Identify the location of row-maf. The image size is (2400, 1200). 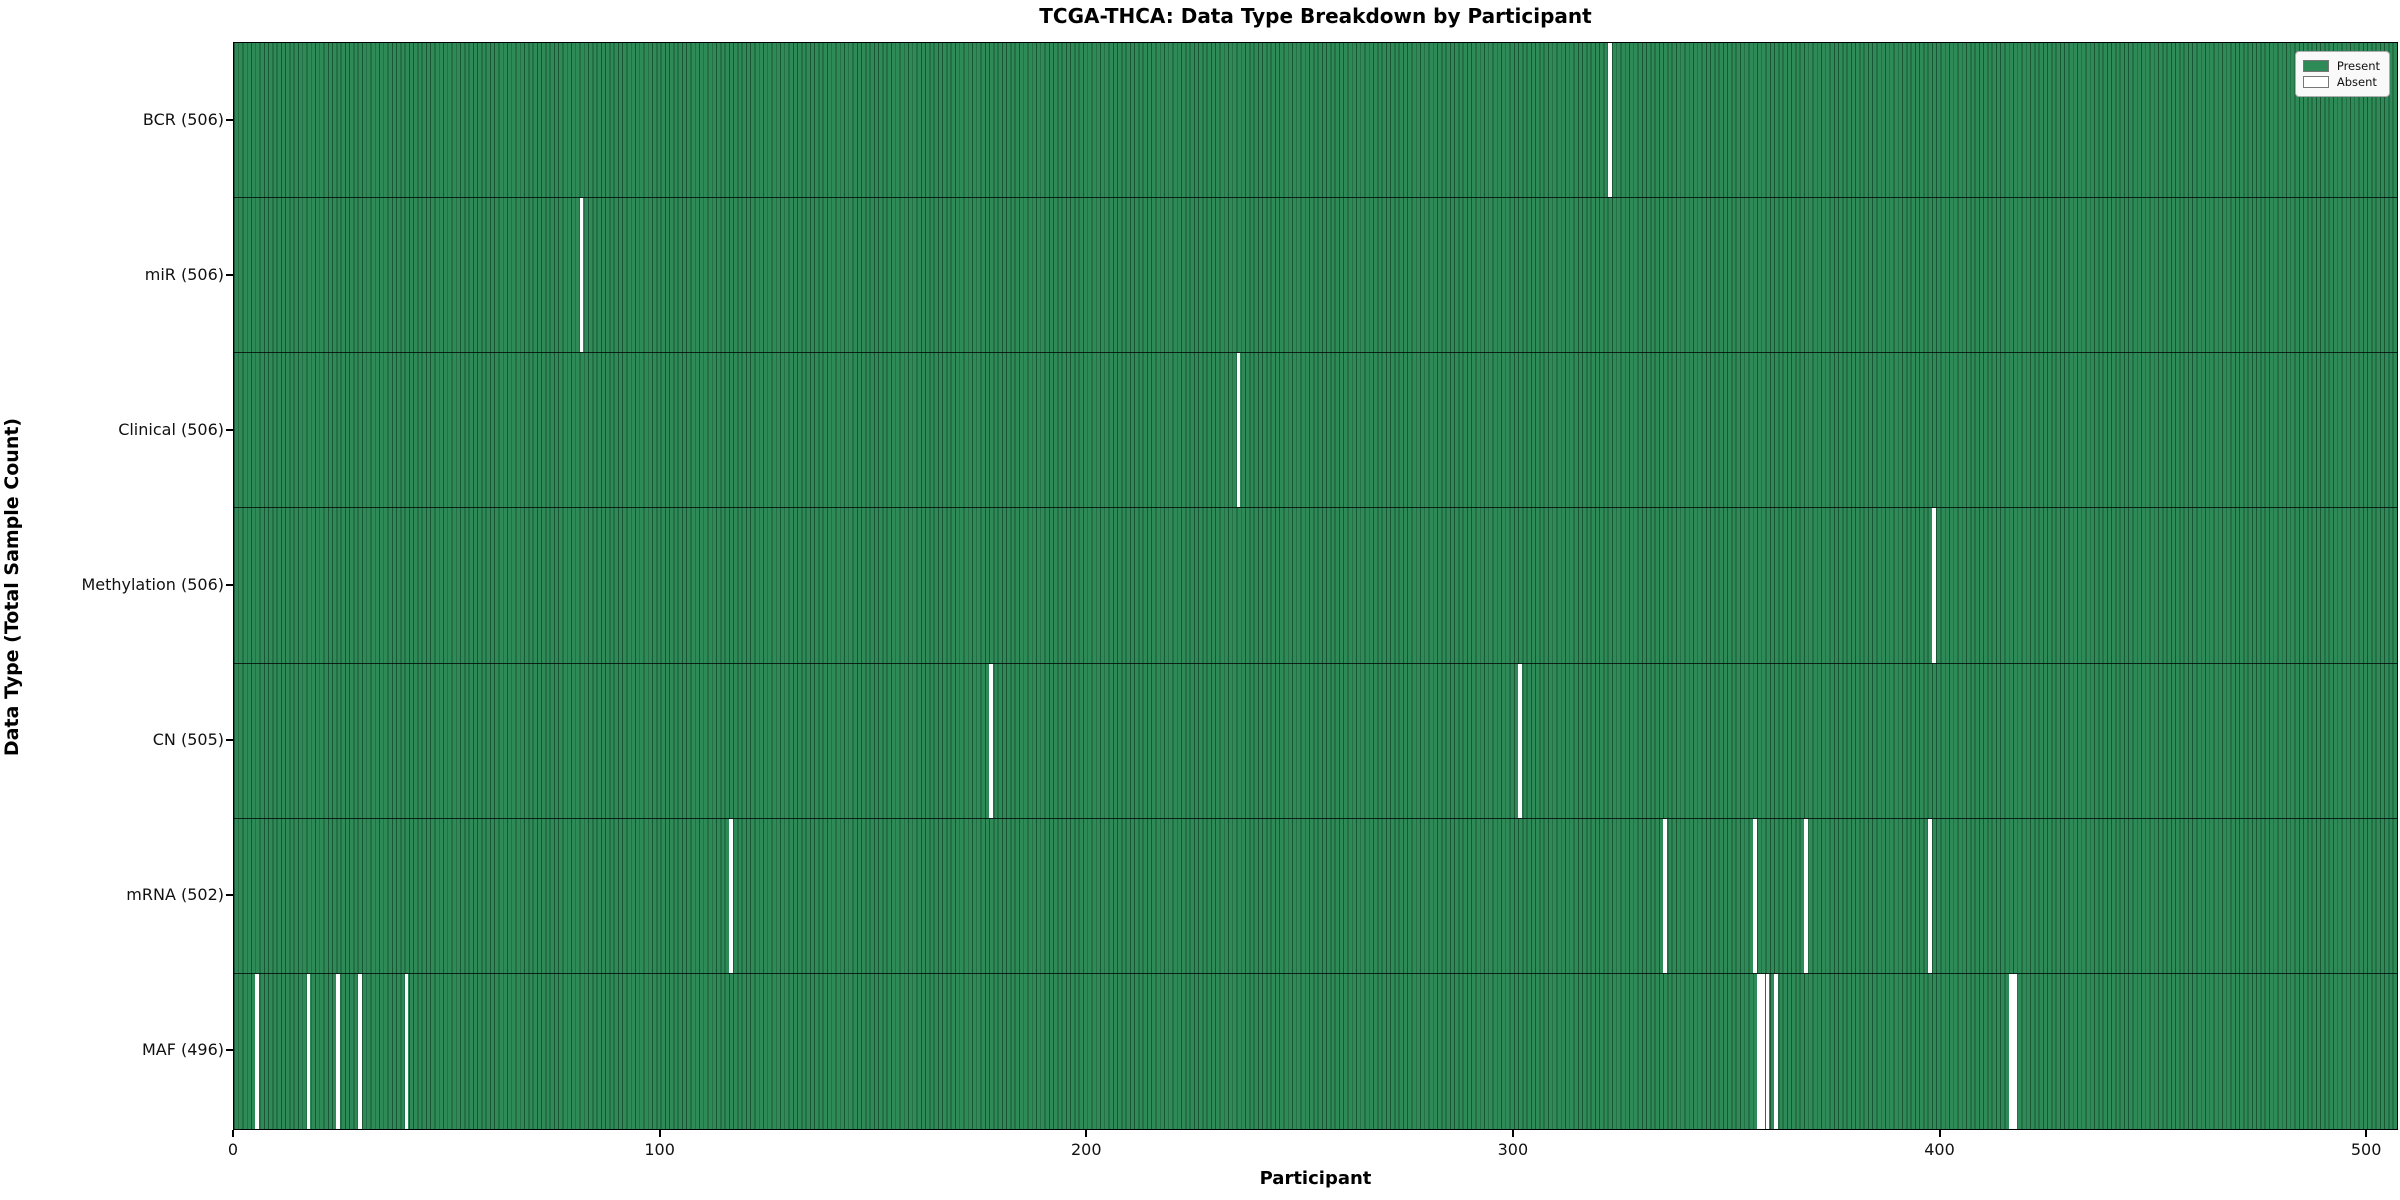
(1315, 1051).